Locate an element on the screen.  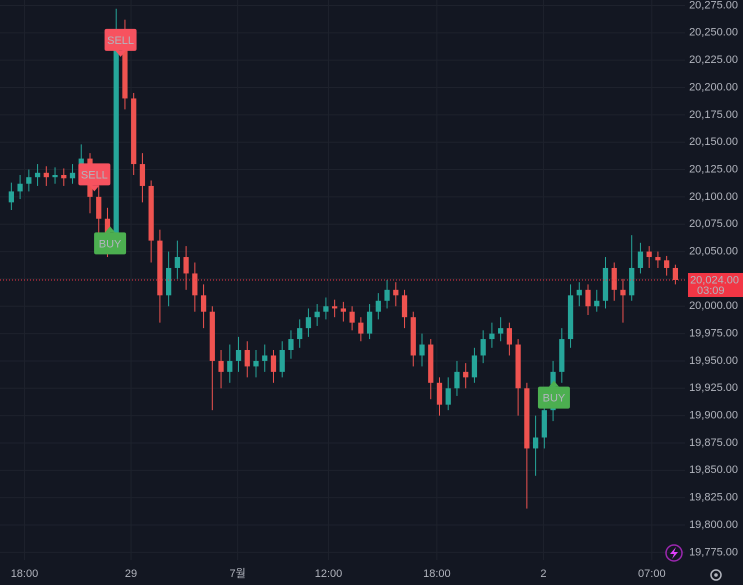
y-tick-label: 19,775.00 is located at coordinates (713, 552).